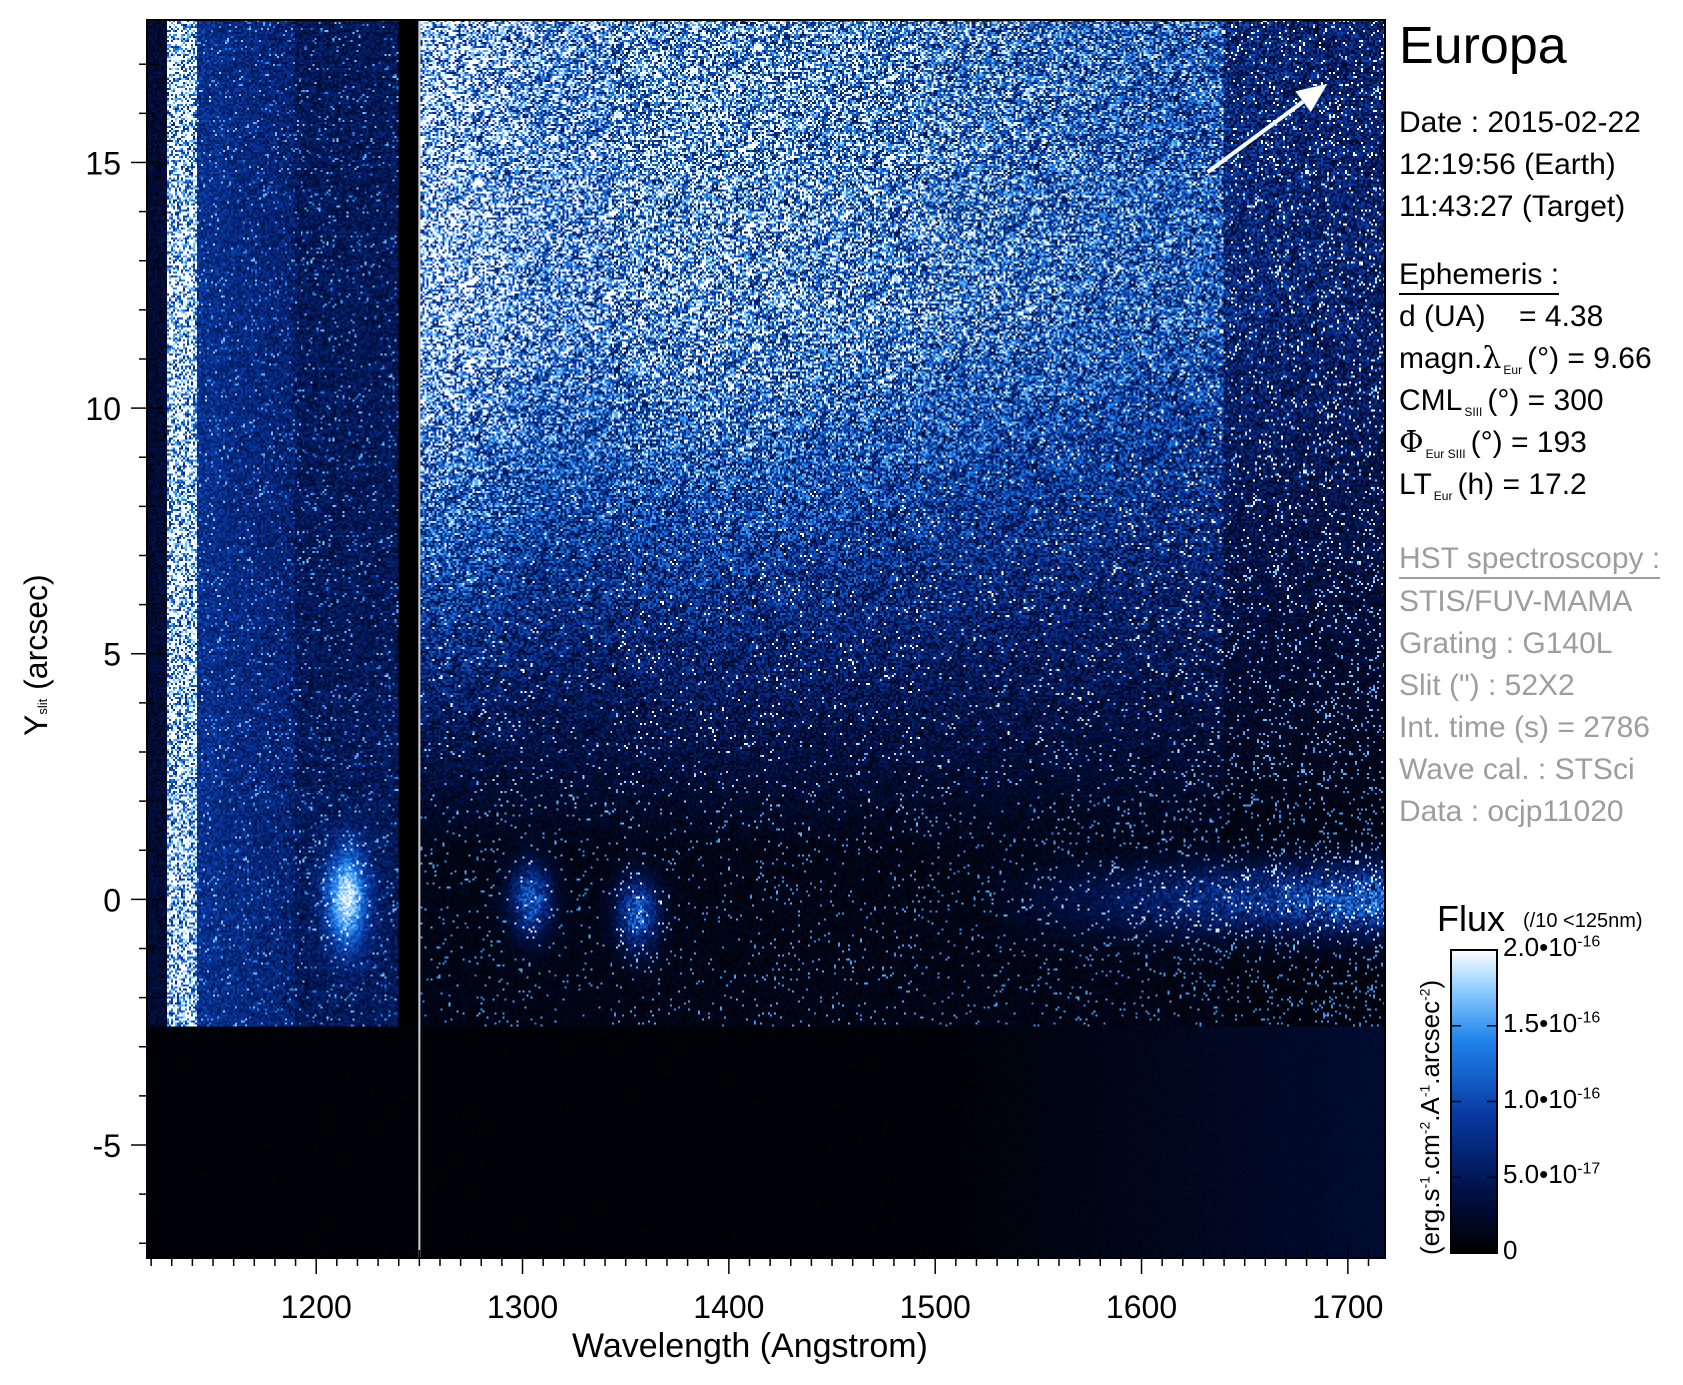 This screenshot has width=1683, height=1385. Describe the element at coordinates (112, 655) in the screenshot. I see `y-tick-label: 5` at that location.